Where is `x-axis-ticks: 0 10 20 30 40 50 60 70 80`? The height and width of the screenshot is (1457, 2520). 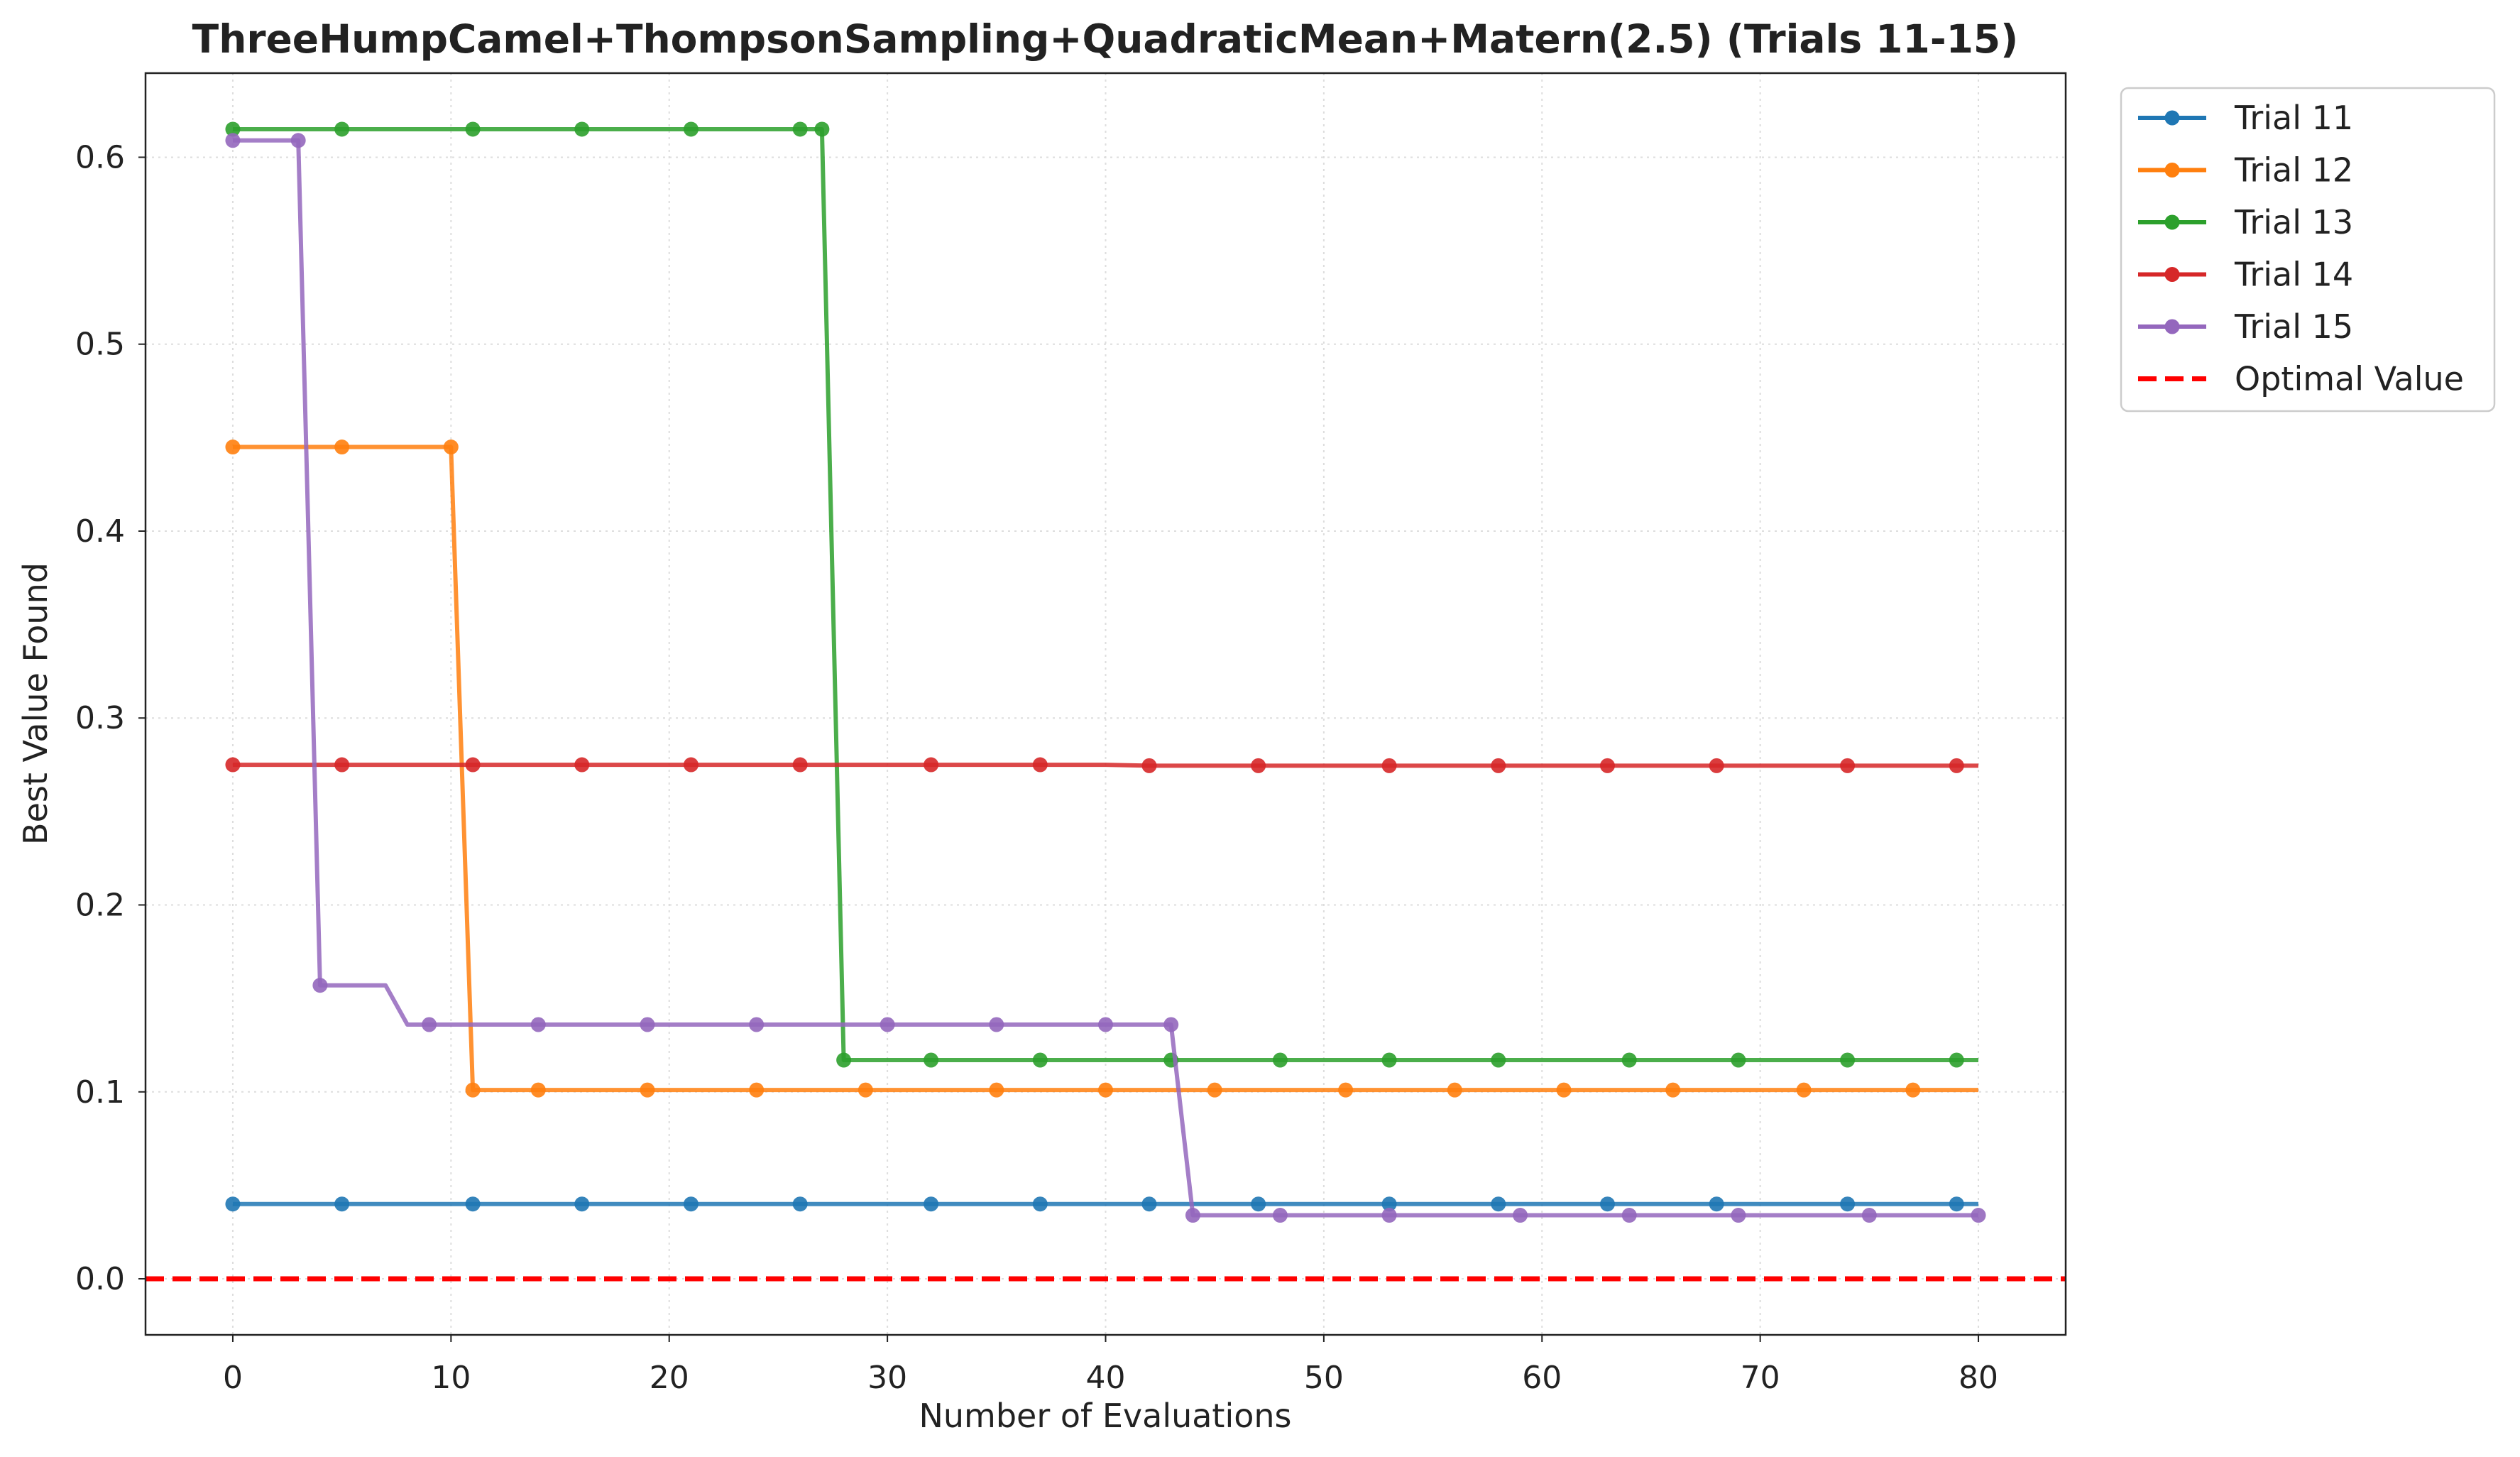
x-axis-ticks: 0 10 20 30 40 50 60 70 80 is located at coordinates (1111, 1365).